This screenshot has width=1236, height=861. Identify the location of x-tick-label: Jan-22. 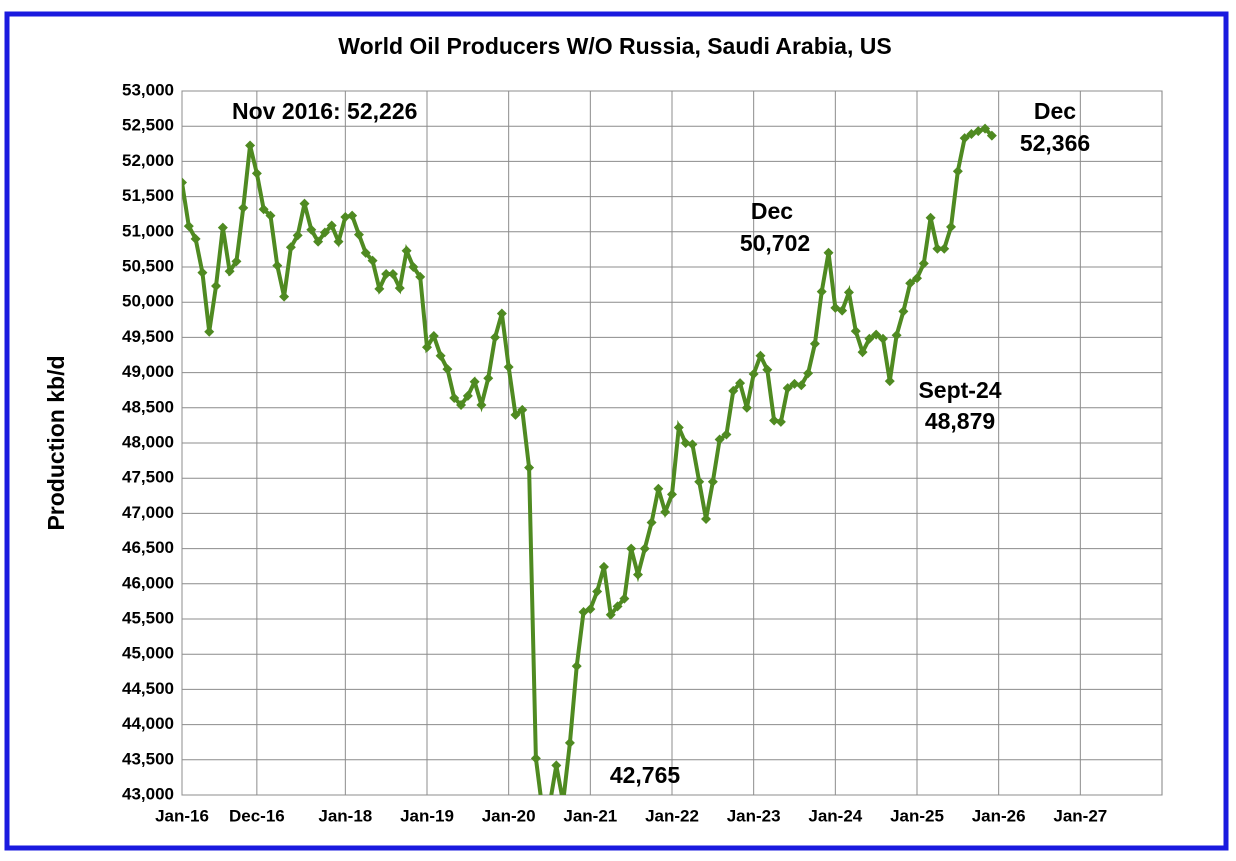
(672, 815).